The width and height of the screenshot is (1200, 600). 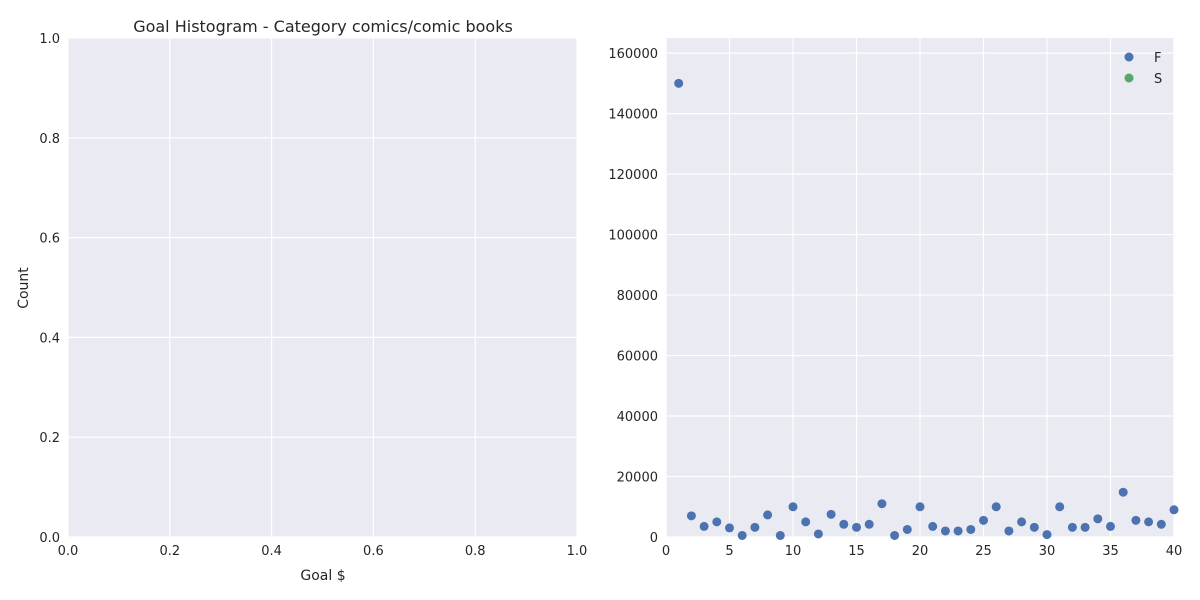 I want to click on scatter-y-tick-label: 100000, so click(x=633, y=236).